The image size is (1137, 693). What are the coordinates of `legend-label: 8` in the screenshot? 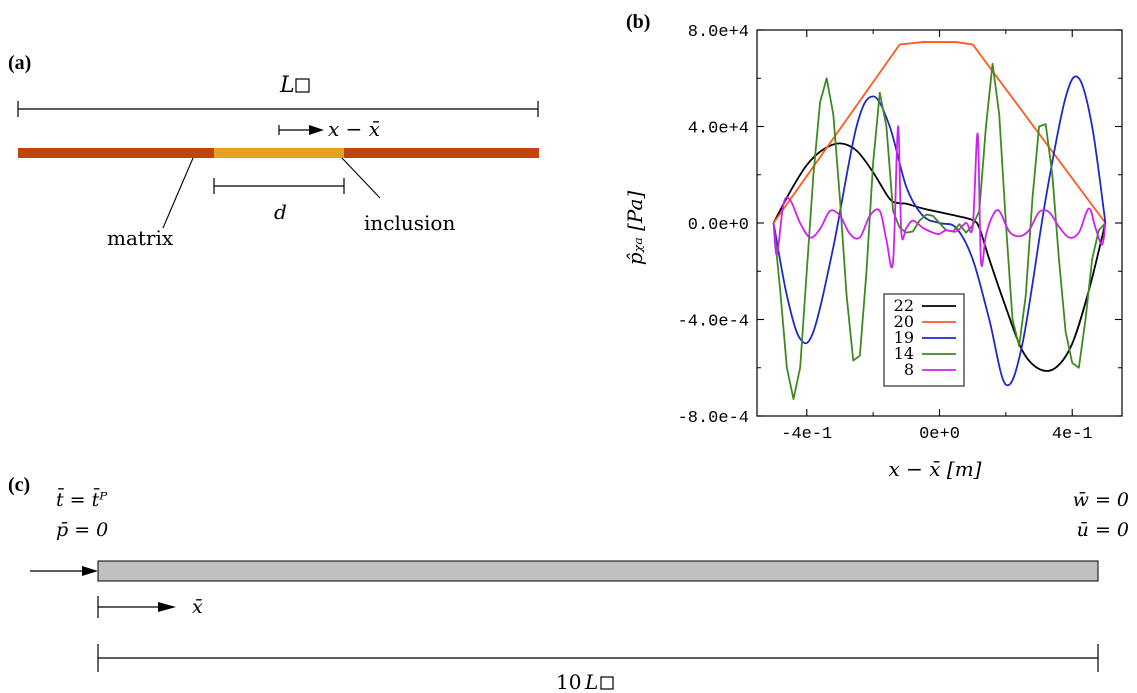 It's located at (909, 369).